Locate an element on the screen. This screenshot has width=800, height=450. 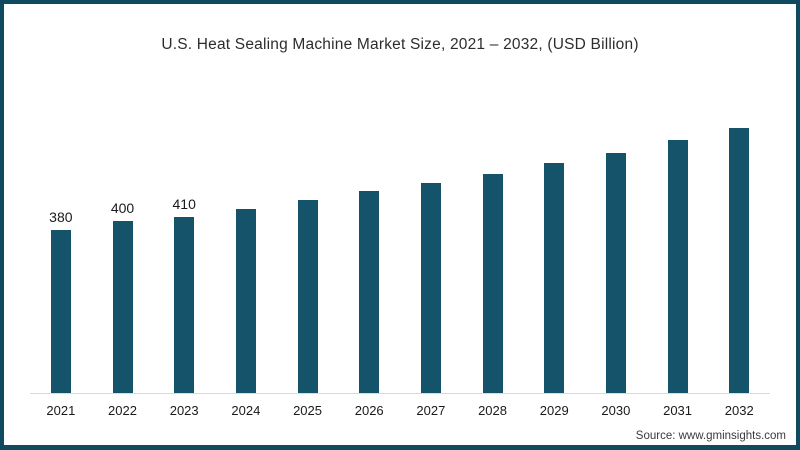
bar-column-2029 is located at coordinates (554, 278).